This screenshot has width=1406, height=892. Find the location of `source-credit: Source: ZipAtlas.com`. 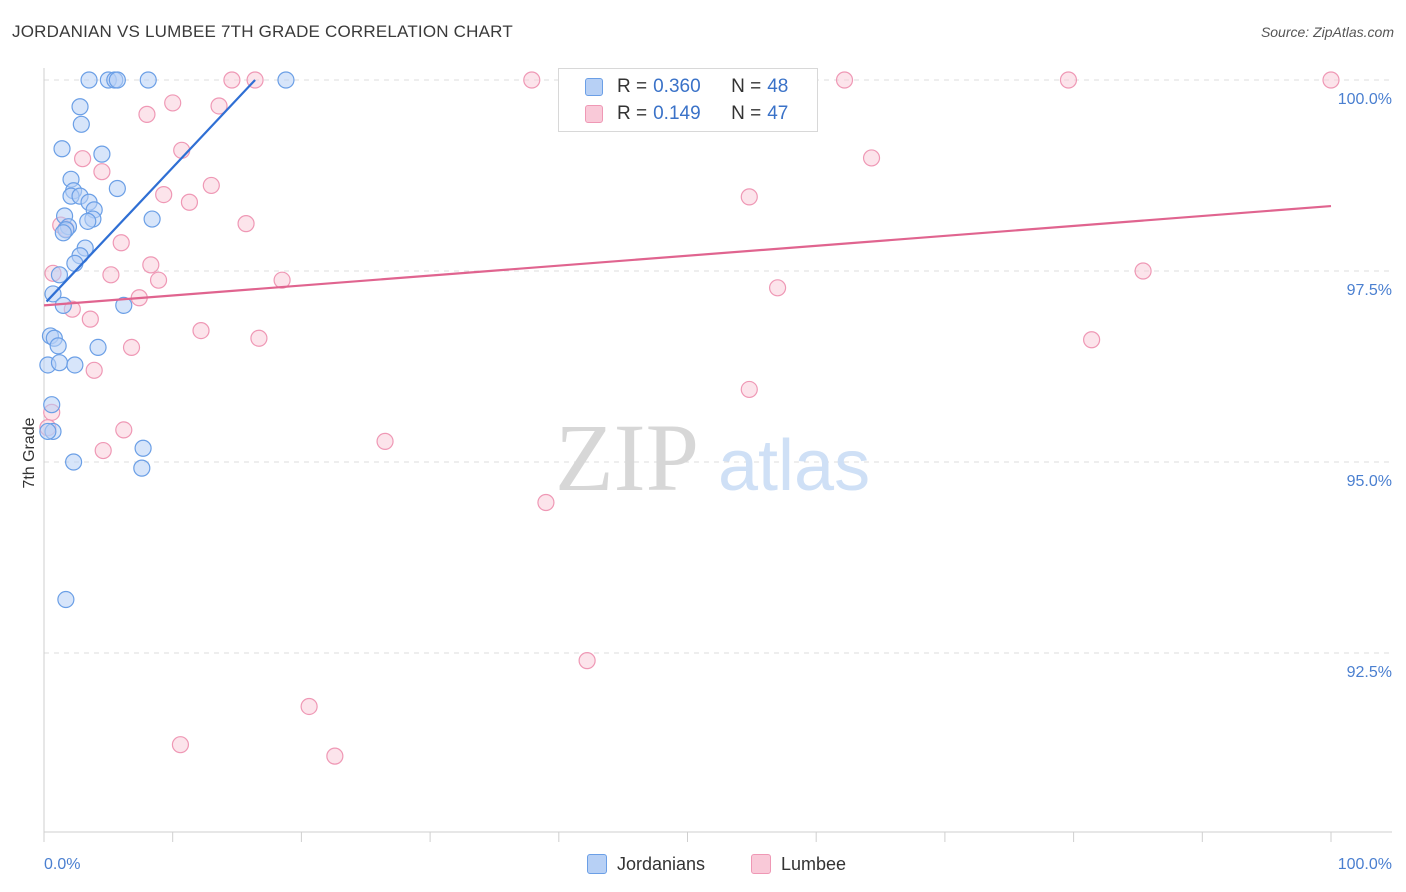

source-credit: Source: ZipAtlas.com is located at coordinates (1327, 32).